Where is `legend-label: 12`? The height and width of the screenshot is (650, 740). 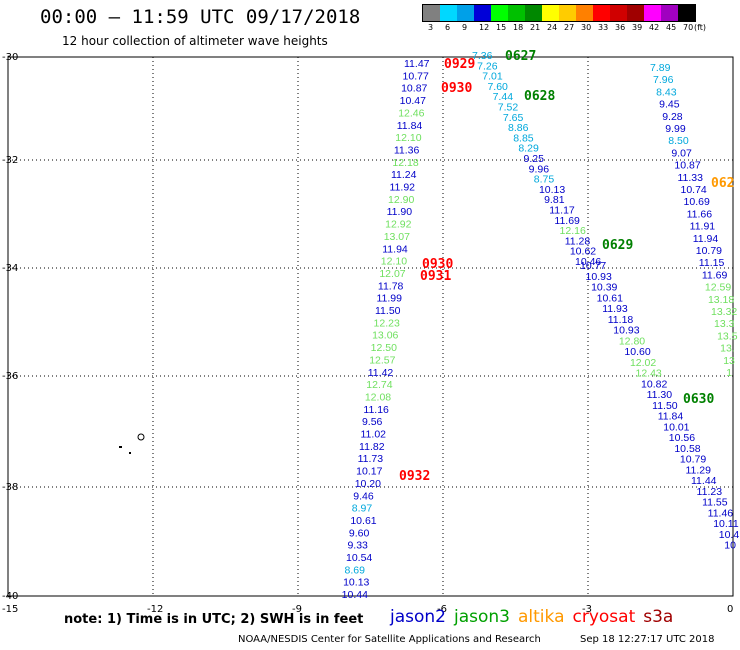 legend-label: 12 is located at coordinates (484, 27).